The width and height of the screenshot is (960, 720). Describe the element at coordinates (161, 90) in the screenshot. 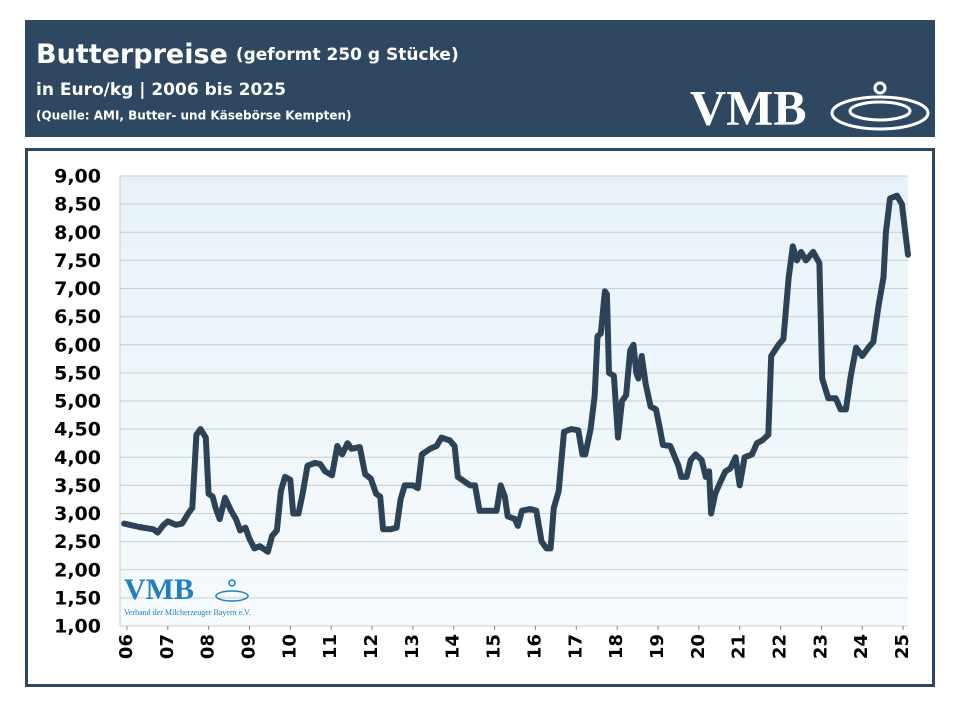

I see `subtitle: in Euro/kg | 2006 bis 2025` at that location.